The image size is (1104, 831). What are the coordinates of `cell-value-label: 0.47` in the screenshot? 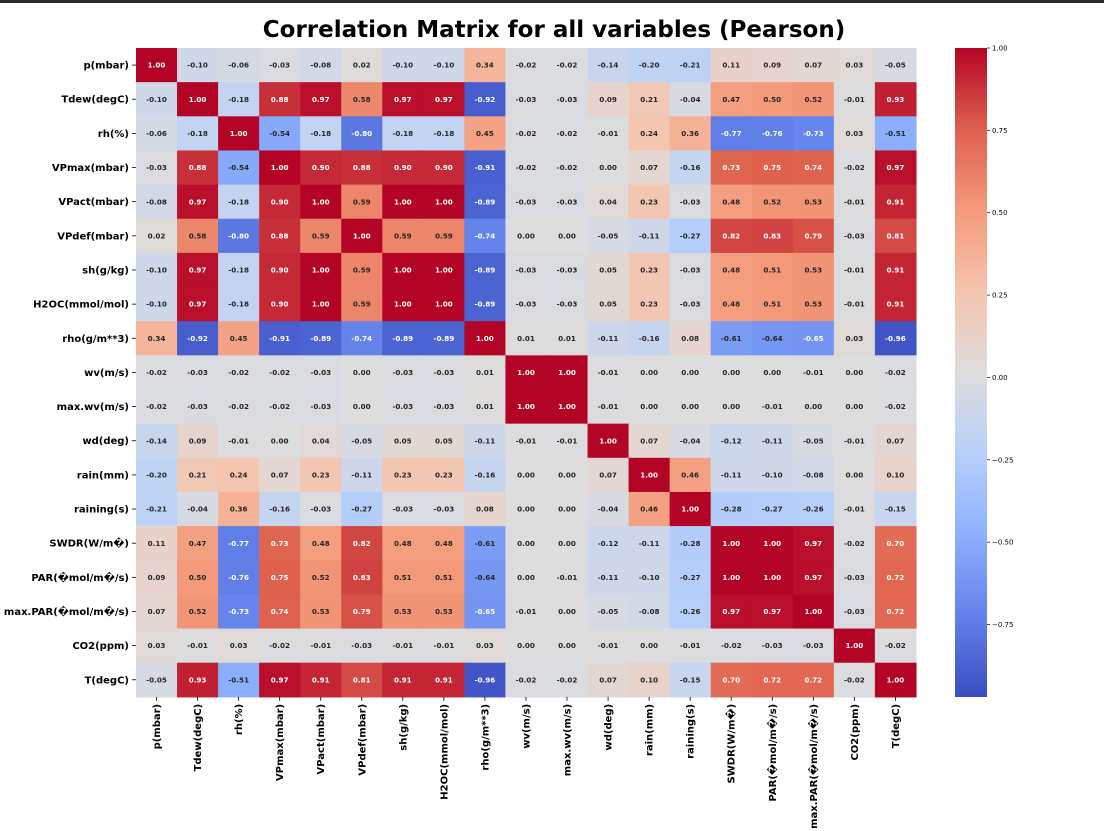 It's located at (731, 99).